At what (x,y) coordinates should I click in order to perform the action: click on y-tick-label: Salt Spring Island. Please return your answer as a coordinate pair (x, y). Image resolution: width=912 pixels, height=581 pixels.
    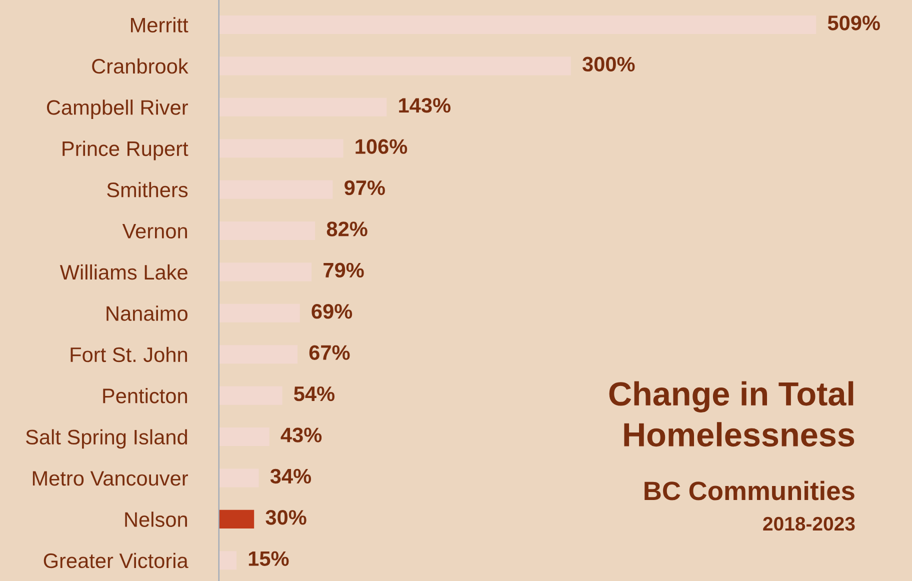
    Looking at the image, I should click on (106, 439).